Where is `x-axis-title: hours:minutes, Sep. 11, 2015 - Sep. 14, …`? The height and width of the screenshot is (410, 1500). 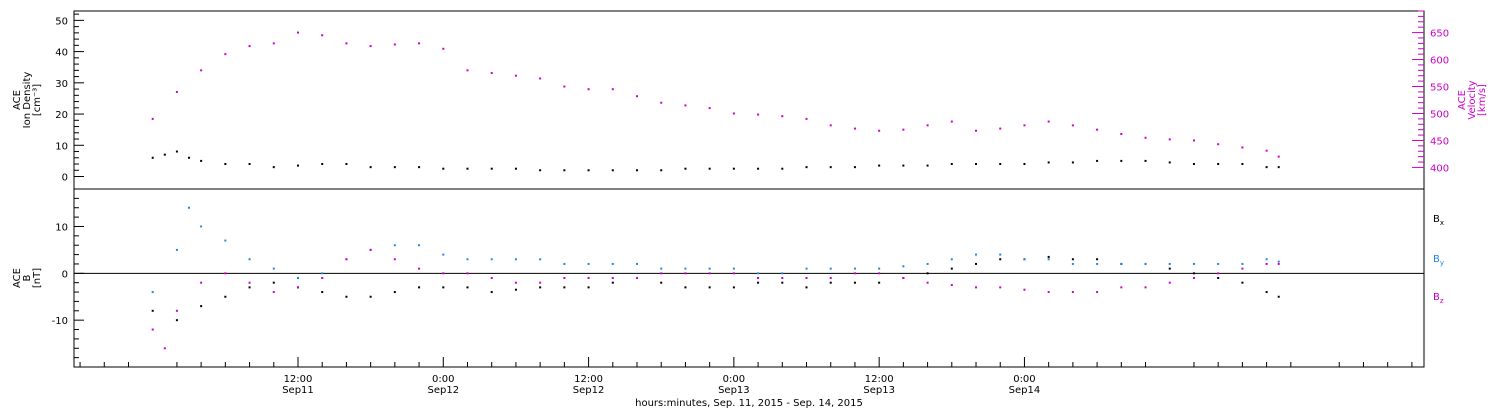 x-axis-title: hours:minutes, Sep. 11, 2015 - Sep. 14, … is located at coordinates (749, 403).